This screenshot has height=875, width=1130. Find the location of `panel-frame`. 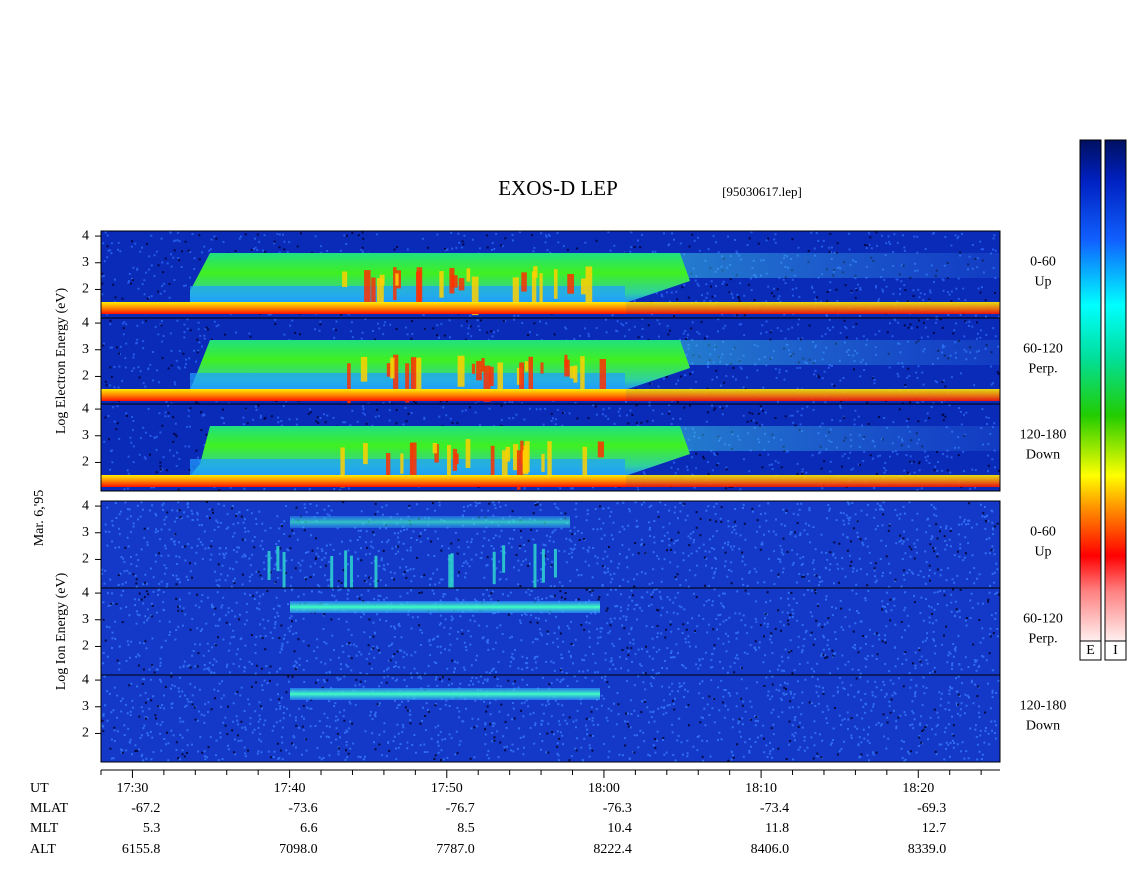

panel-frame is located at coordinates (550, 718).